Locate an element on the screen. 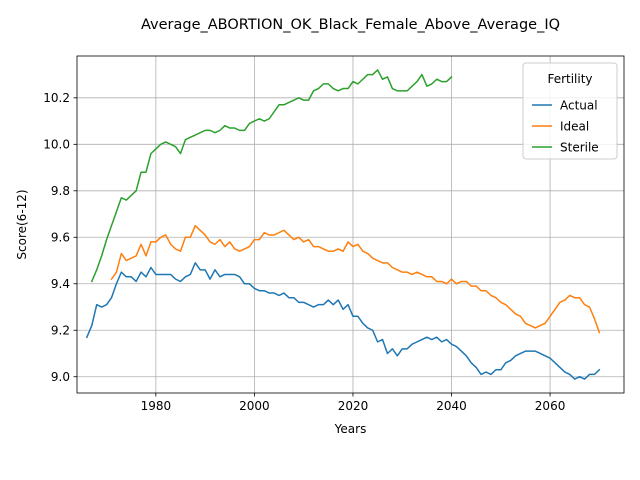 The image size is (640, 480). legend-label-sterile: Sterile is located at coordinates (579, 147).